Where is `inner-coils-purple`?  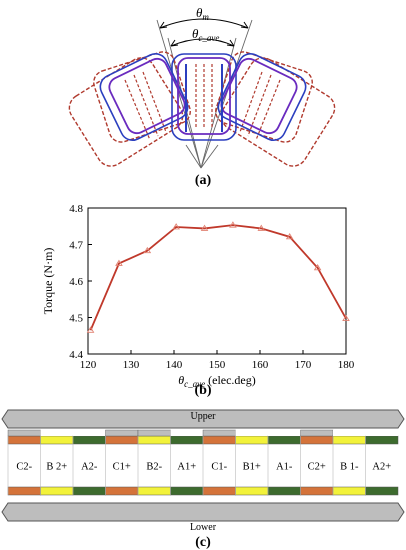 inner-coils-purple is located at coordinates (203, 96).